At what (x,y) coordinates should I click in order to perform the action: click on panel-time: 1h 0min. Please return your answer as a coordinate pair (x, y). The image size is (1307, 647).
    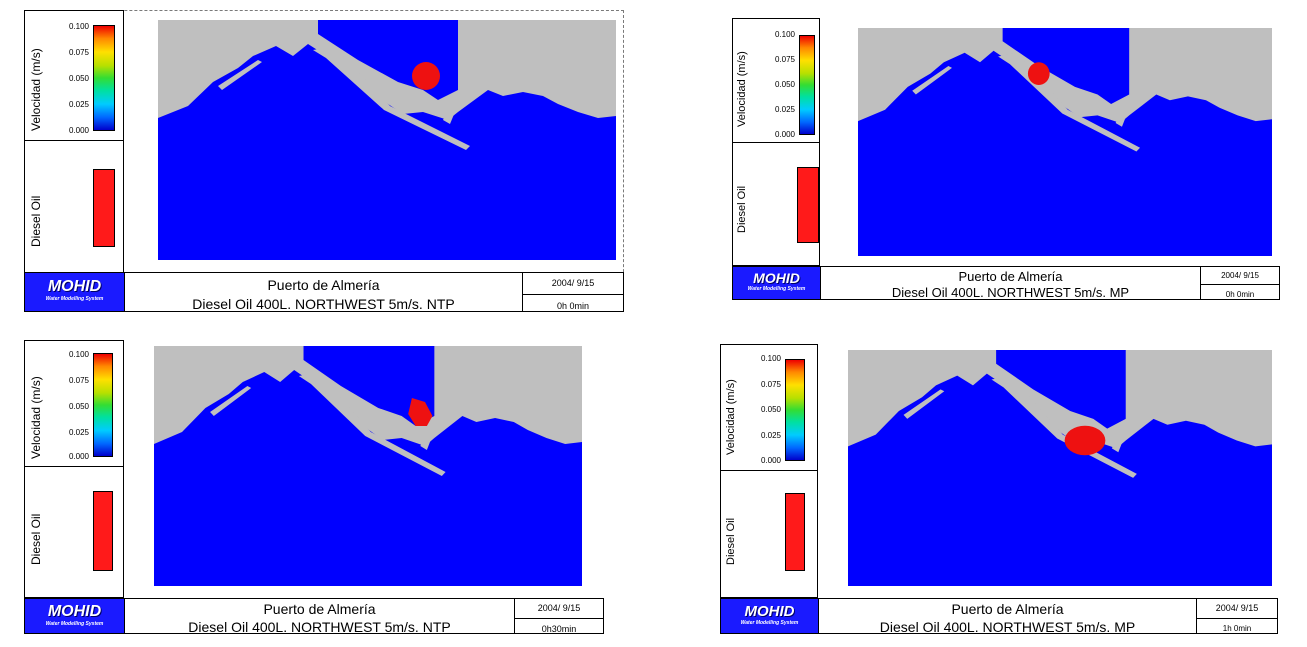
    Looking at the image, I should click on (1237, 628).